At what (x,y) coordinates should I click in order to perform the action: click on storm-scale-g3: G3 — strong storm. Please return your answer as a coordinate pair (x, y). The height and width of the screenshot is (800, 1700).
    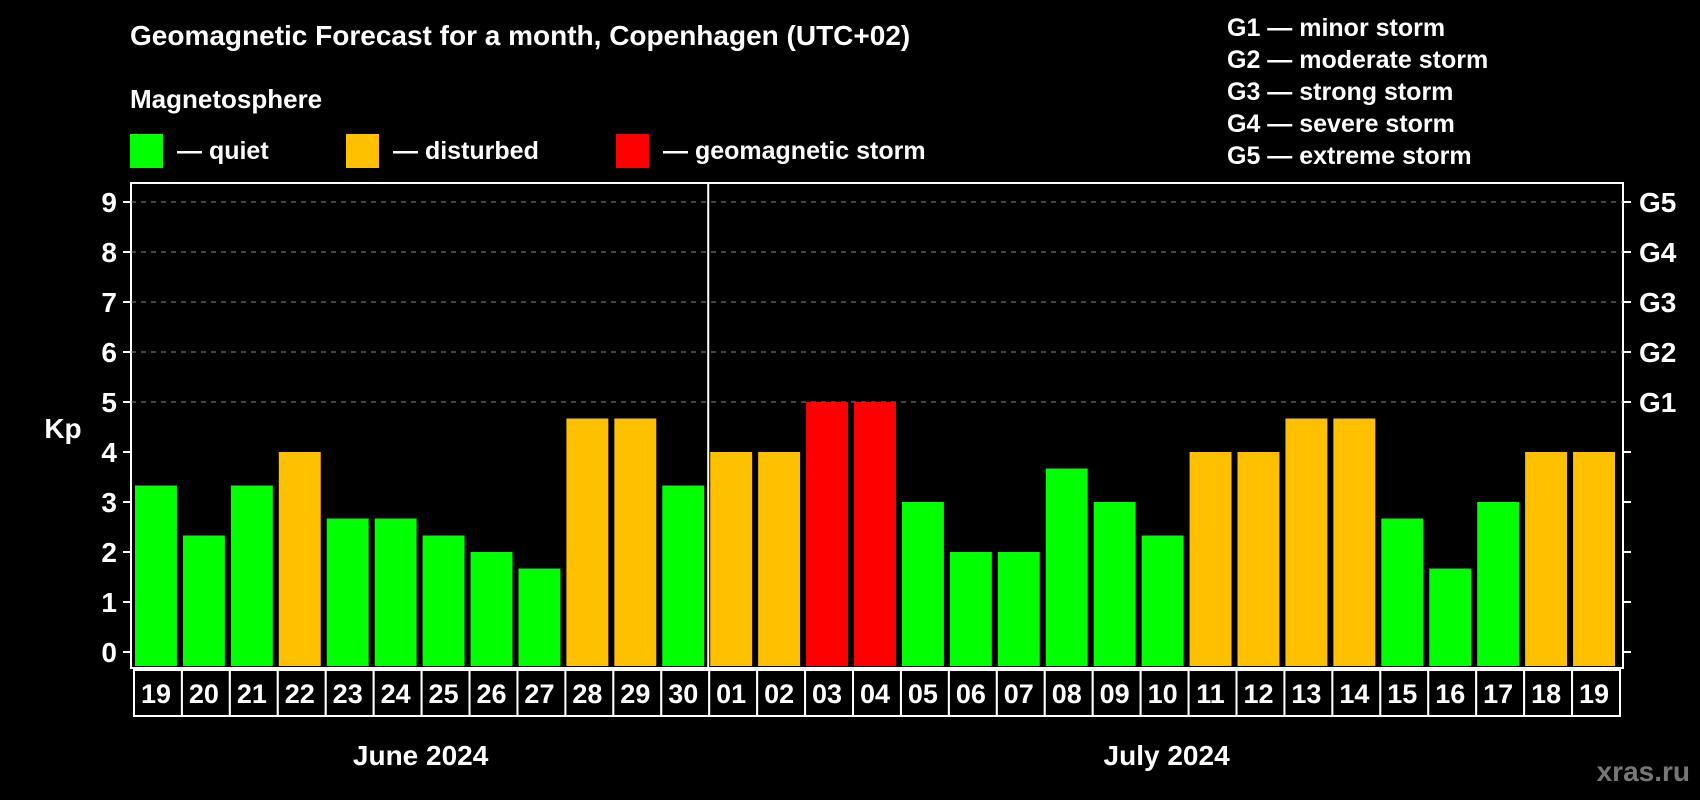
    Looking at the image, I should click on (1340, 92).